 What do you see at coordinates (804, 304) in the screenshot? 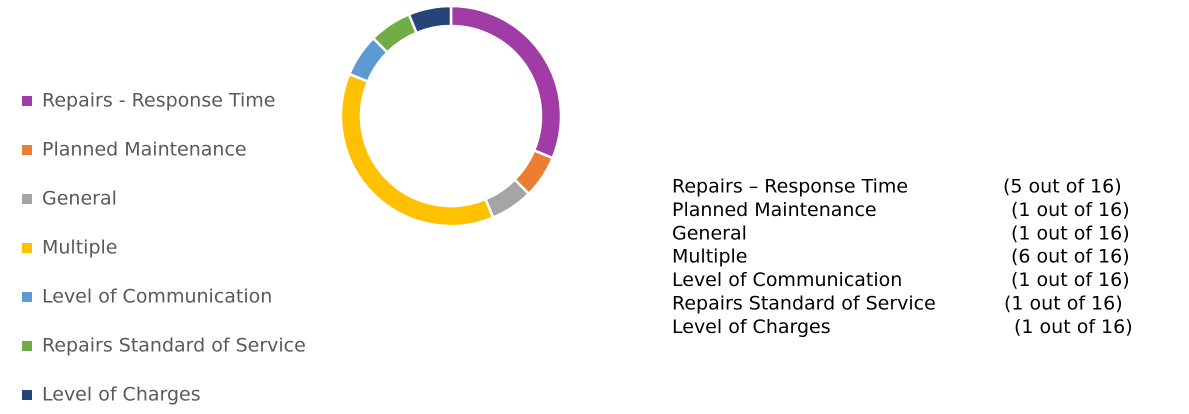
I see `table-label: Repairs Standard of Service` at bounding box center [804, 304].